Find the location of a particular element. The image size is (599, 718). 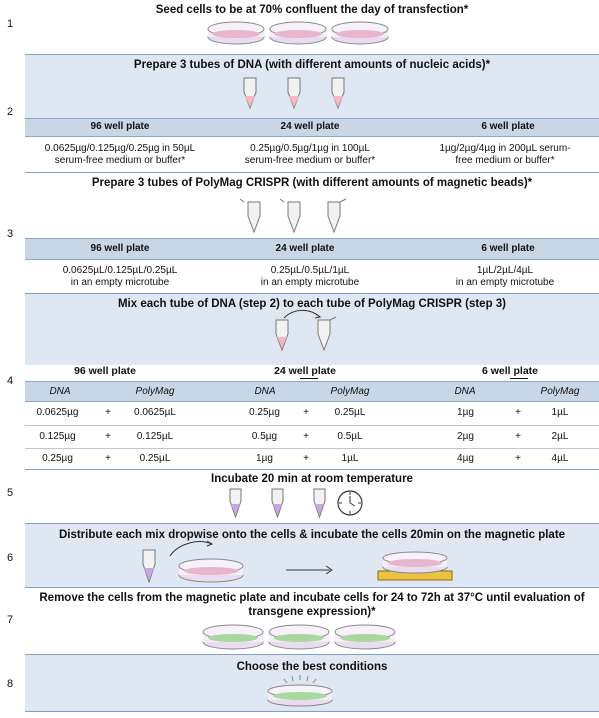

distribute-tube-icon is located at coordinates (149, 566).